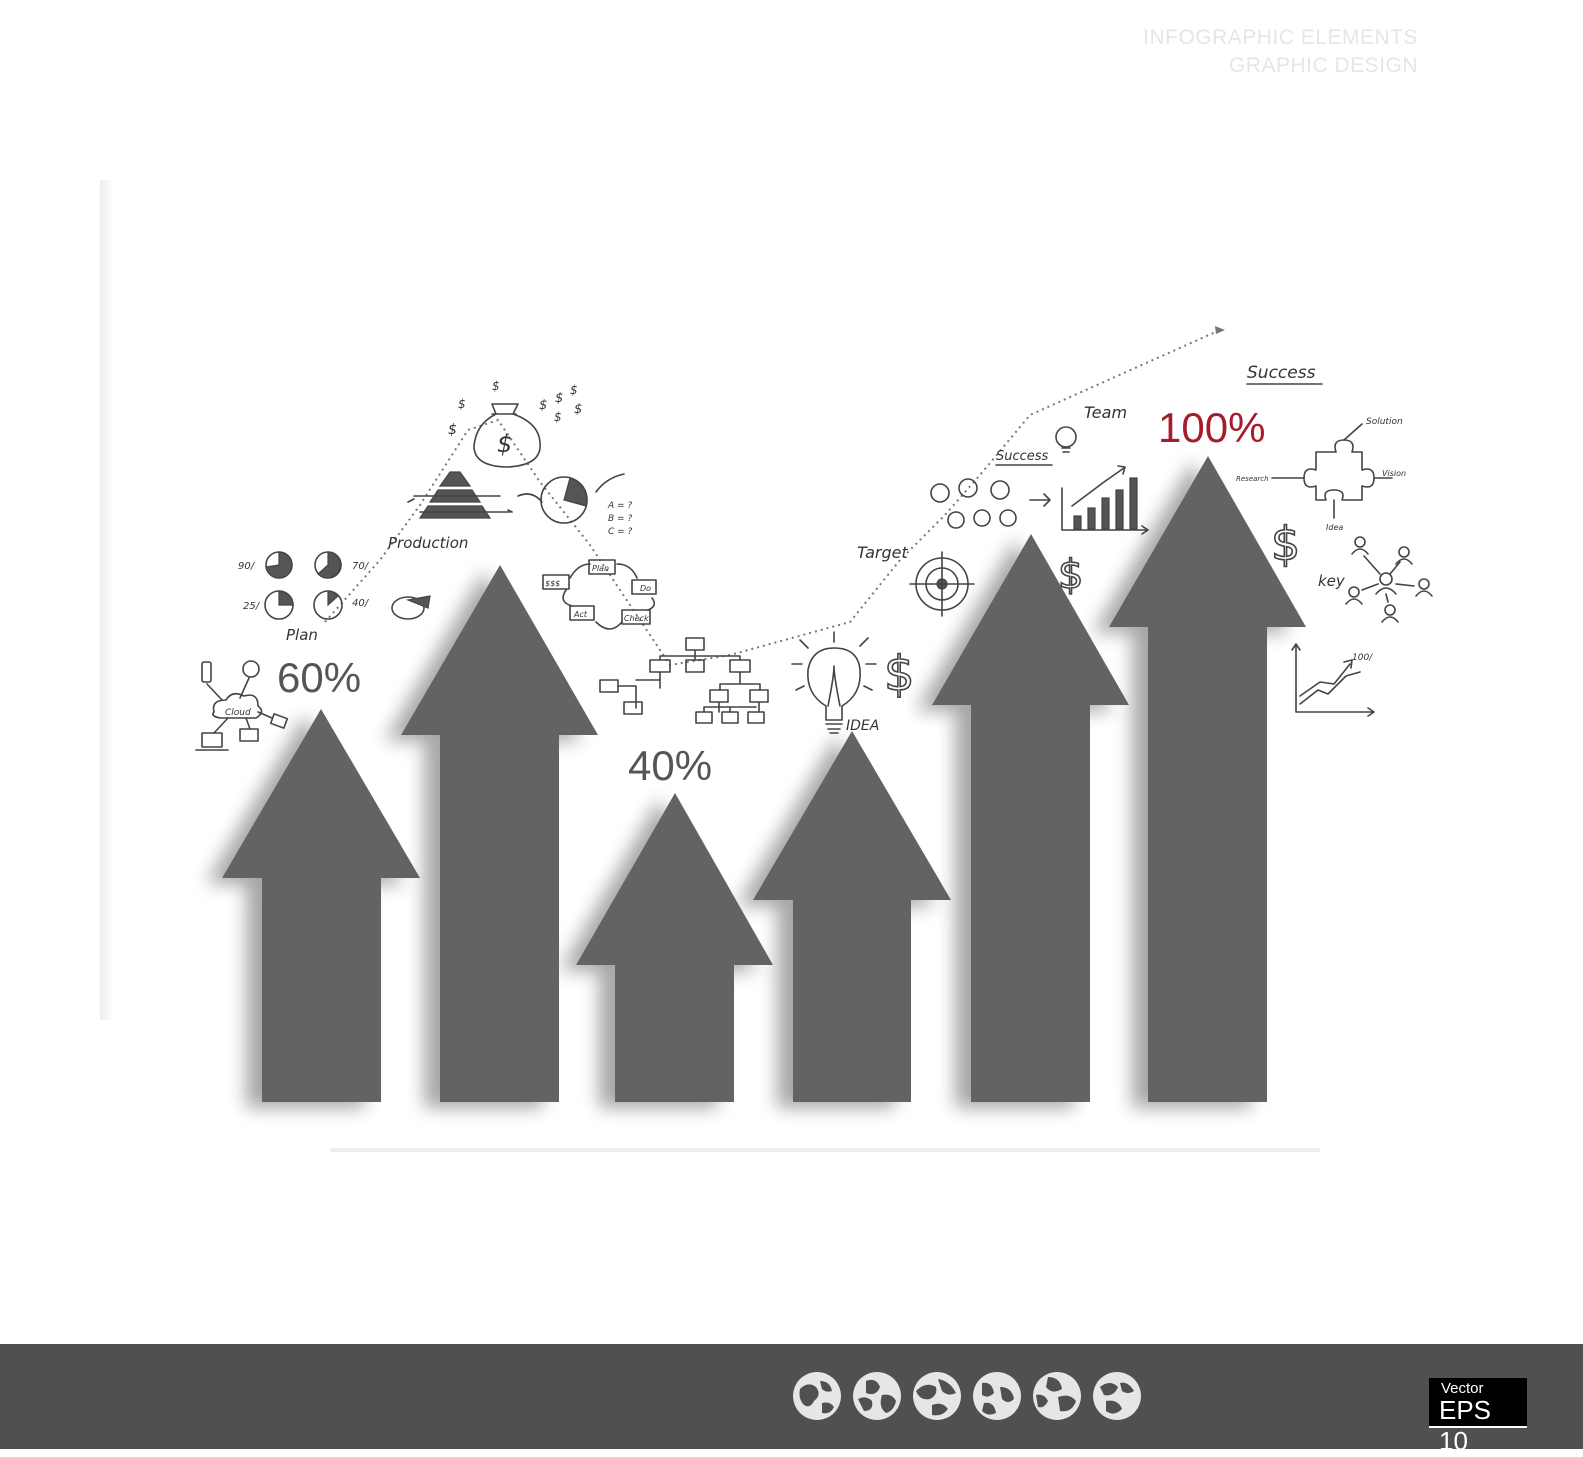 The height and width of the screenshot is (1457, 1583). I want to click on pdca-do: Do, so click(645, 588).